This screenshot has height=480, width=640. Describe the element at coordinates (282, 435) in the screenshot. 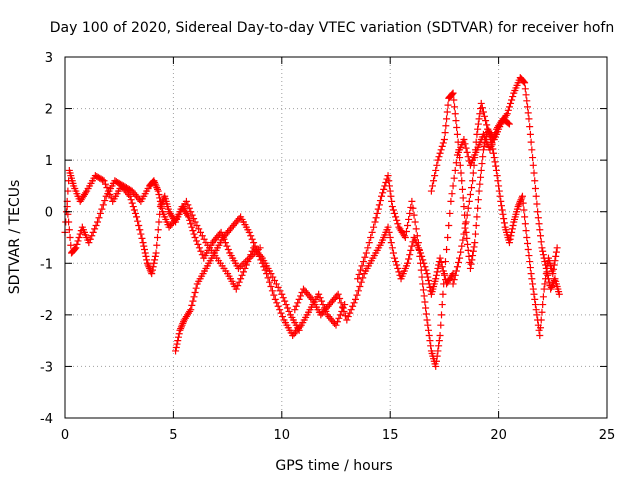

I see `x-tick-label: 10` at that location.